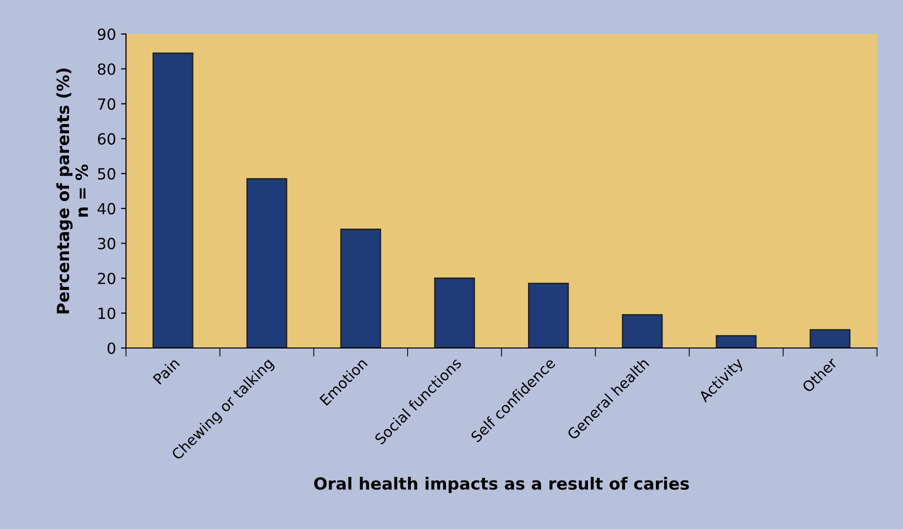 The width and height of the screenshot is (903, 529). I want to click on x-tick-label: Pain, so click(166, 371).